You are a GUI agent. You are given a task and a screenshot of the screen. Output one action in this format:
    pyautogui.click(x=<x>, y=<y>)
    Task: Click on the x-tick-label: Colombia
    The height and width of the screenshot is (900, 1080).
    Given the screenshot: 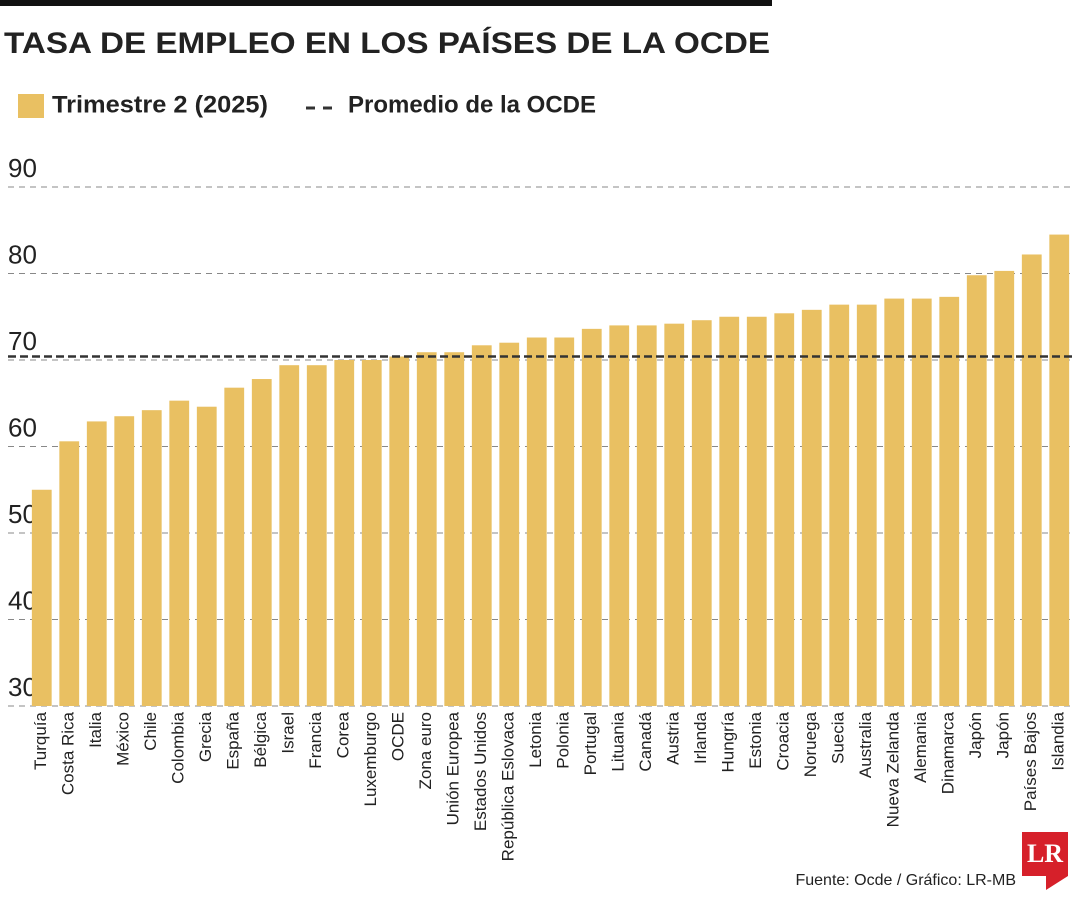 What is the action you would take?
    pyautogui.click(x=178, y=747)
    